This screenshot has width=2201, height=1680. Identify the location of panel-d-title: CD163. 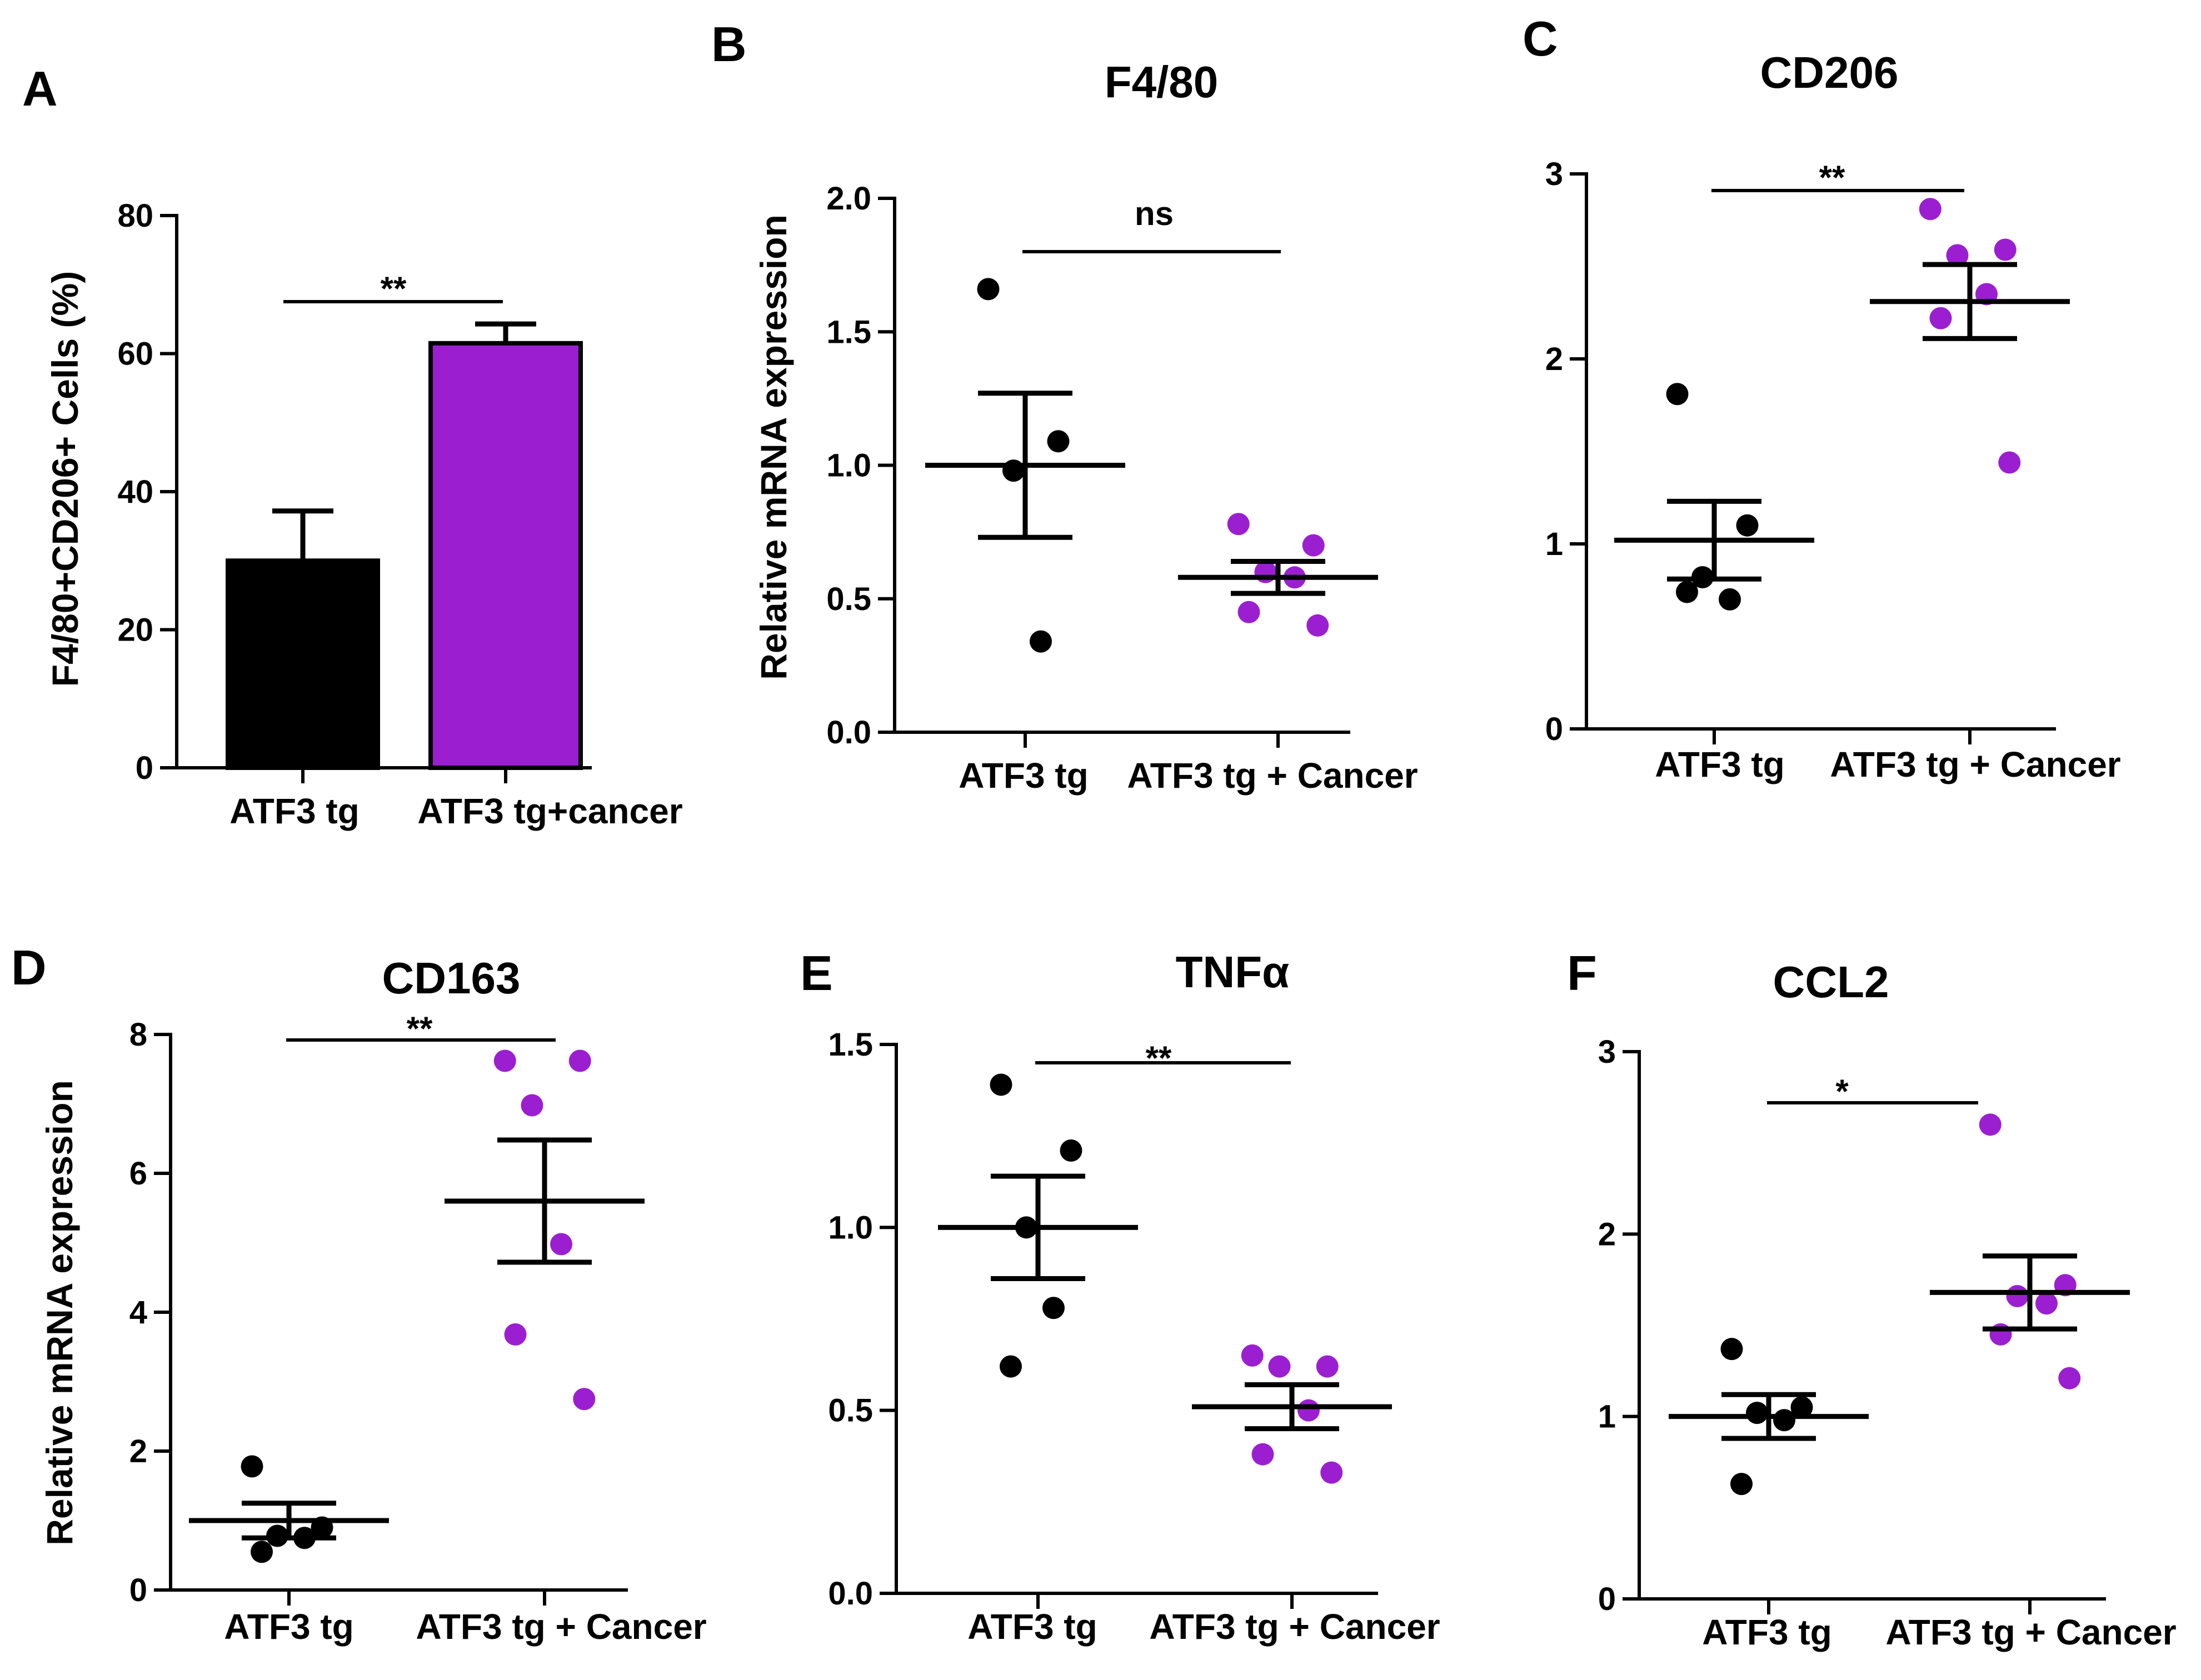
(451, 978).